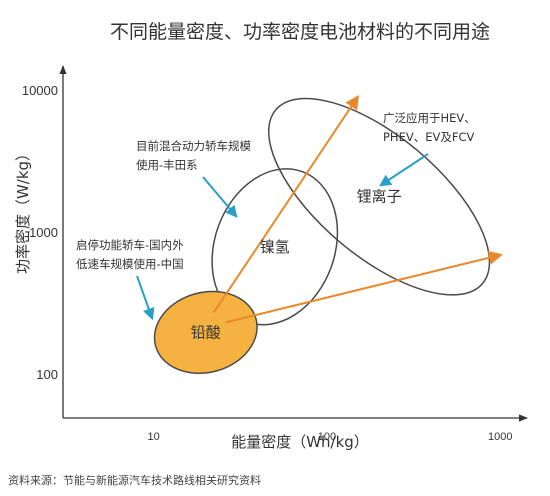 The image size is (550, 496). What do you see at coordinates (130, 279) in the screenshot?
I see `annotation-lead-acid: 启停功能轿车-国内外 低速车规模使用-中国` at bounding box center [130, 279].